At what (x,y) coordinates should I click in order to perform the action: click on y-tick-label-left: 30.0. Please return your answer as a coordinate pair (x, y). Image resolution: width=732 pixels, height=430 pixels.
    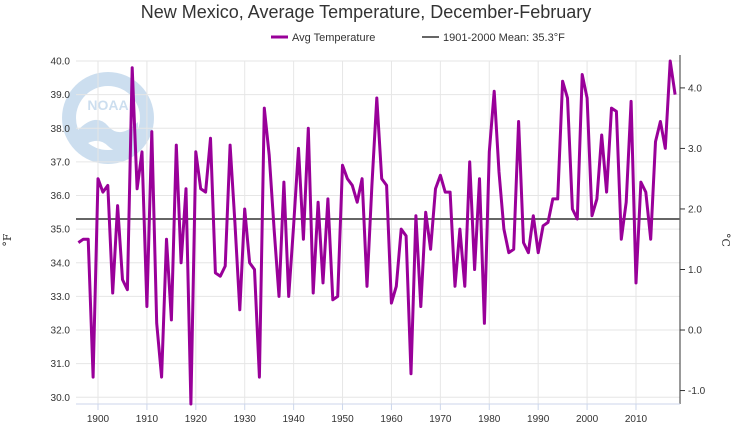
    Looking at the image, I should click on (61, 398).